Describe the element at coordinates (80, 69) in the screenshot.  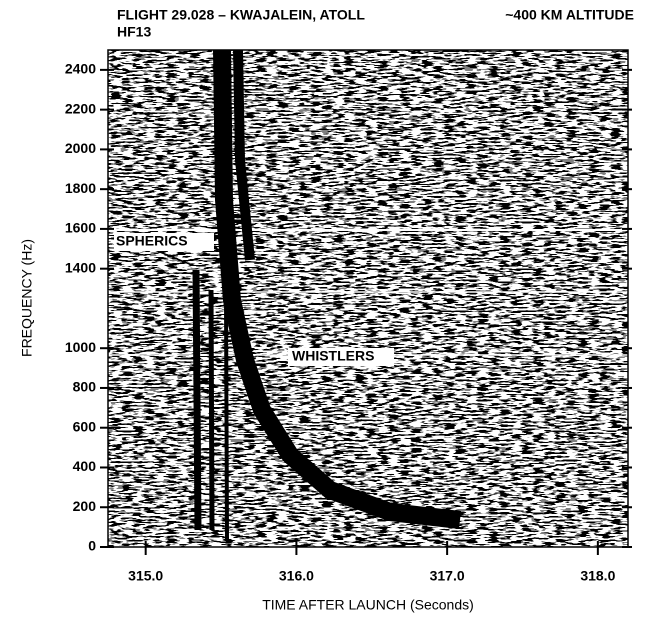
I see `y-tick-label: 2400` at that location.